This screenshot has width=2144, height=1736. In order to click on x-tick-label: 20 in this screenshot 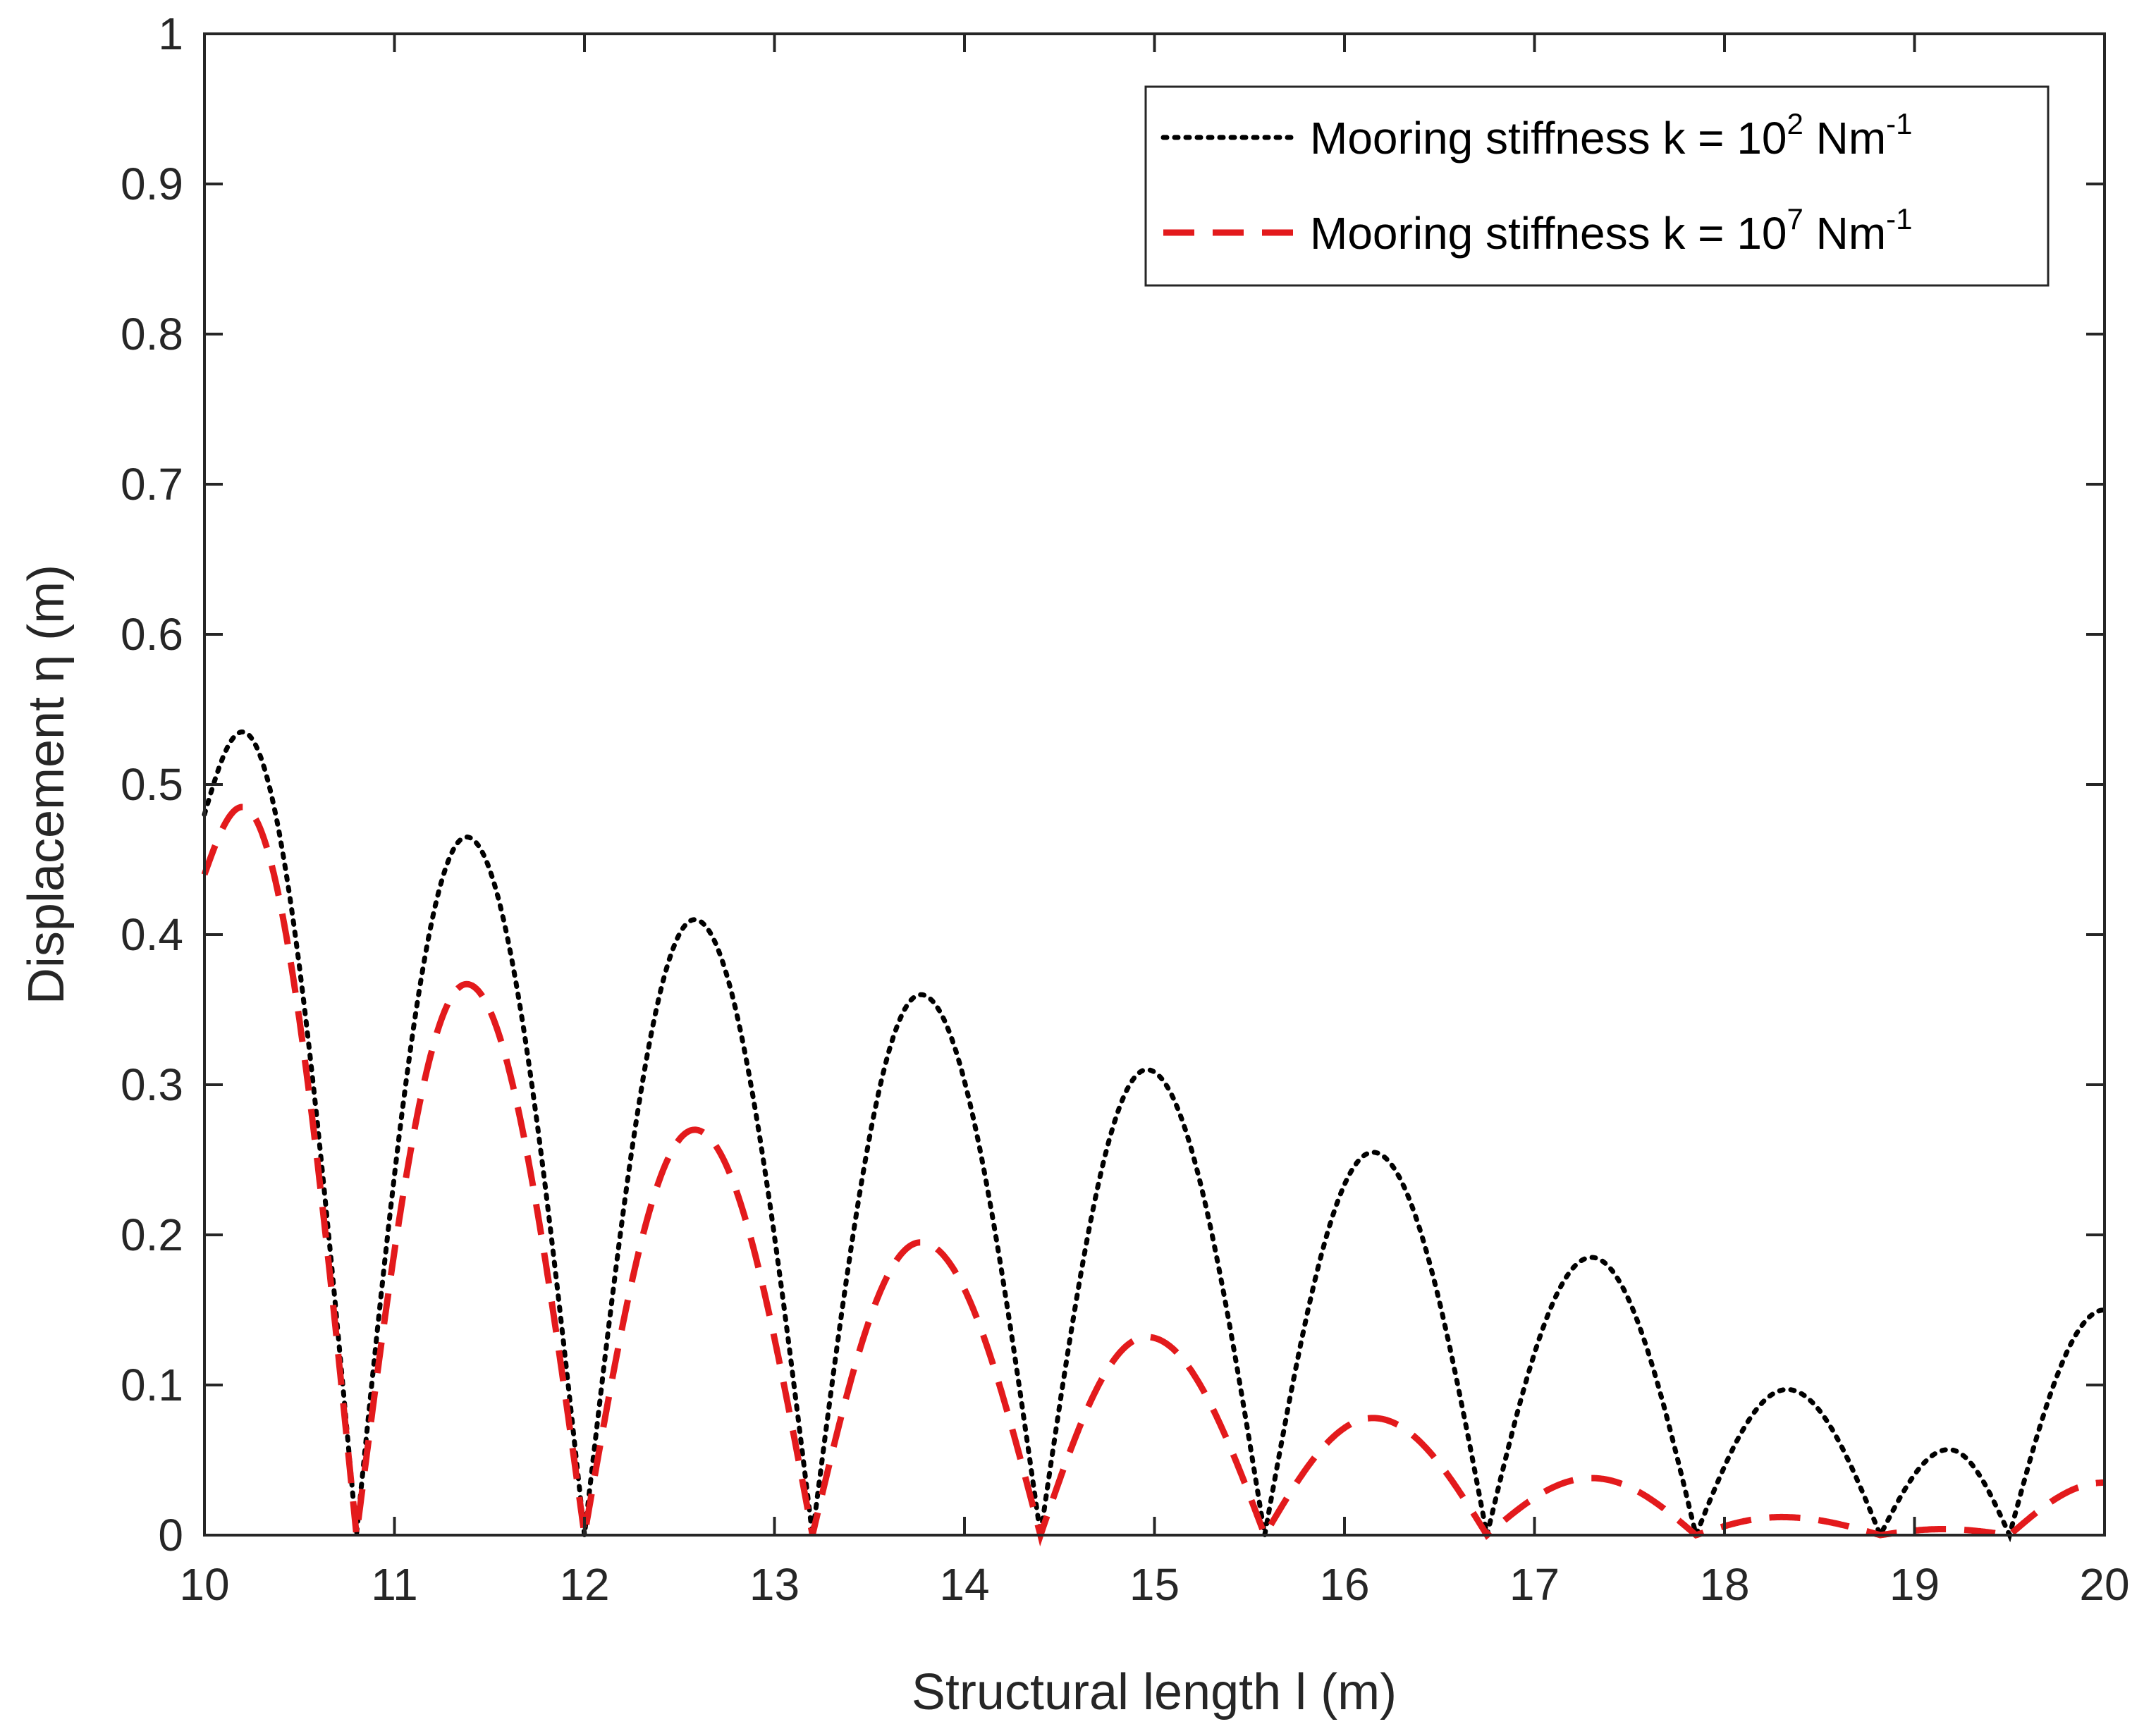, I will do `click(2104, 1584)`.